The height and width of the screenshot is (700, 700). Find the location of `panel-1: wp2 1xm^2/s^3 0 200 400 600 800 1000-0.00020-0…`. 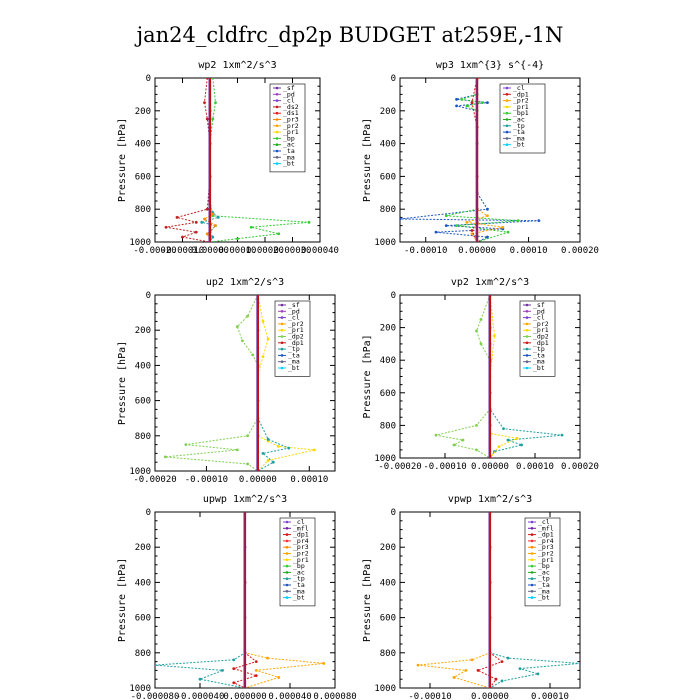

panel-1: wp2 1xm^2/s^3 0 200 400 600 800 1000-0.00020-0… is located at coordinates (228, 158).